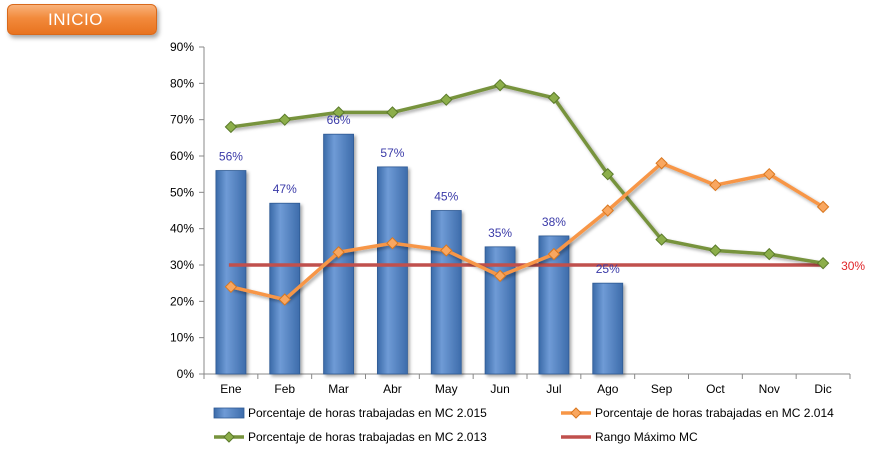 This screenshot has width=875, height=458. Describe the element at coordinates (182, 83) in the screenshot. I see `y-tick-label: 80%` at that location.